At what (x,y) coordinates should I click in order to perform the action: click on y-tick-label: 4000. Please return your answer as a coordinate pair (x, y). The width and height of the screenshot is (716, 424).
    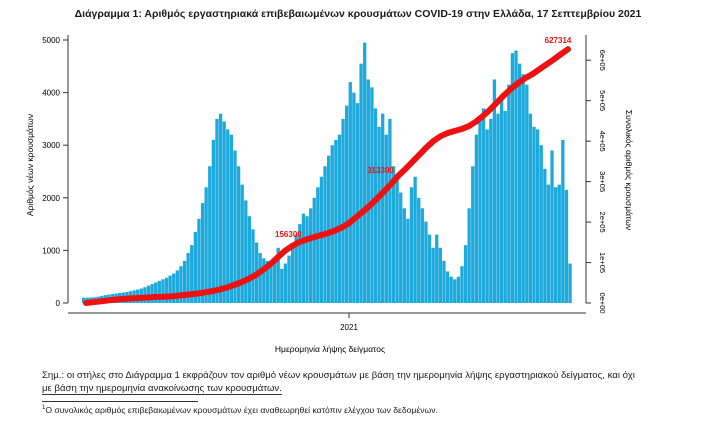
    Looking at the image, I should click on (51, 93).